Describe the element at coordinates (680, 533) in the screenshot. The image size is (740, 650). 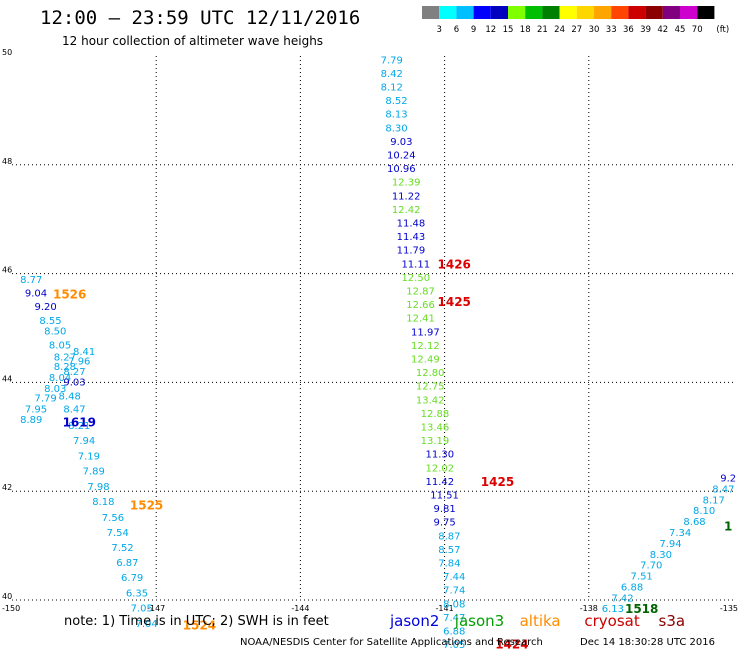
I see `wave-height-label: 7.34` at that location.